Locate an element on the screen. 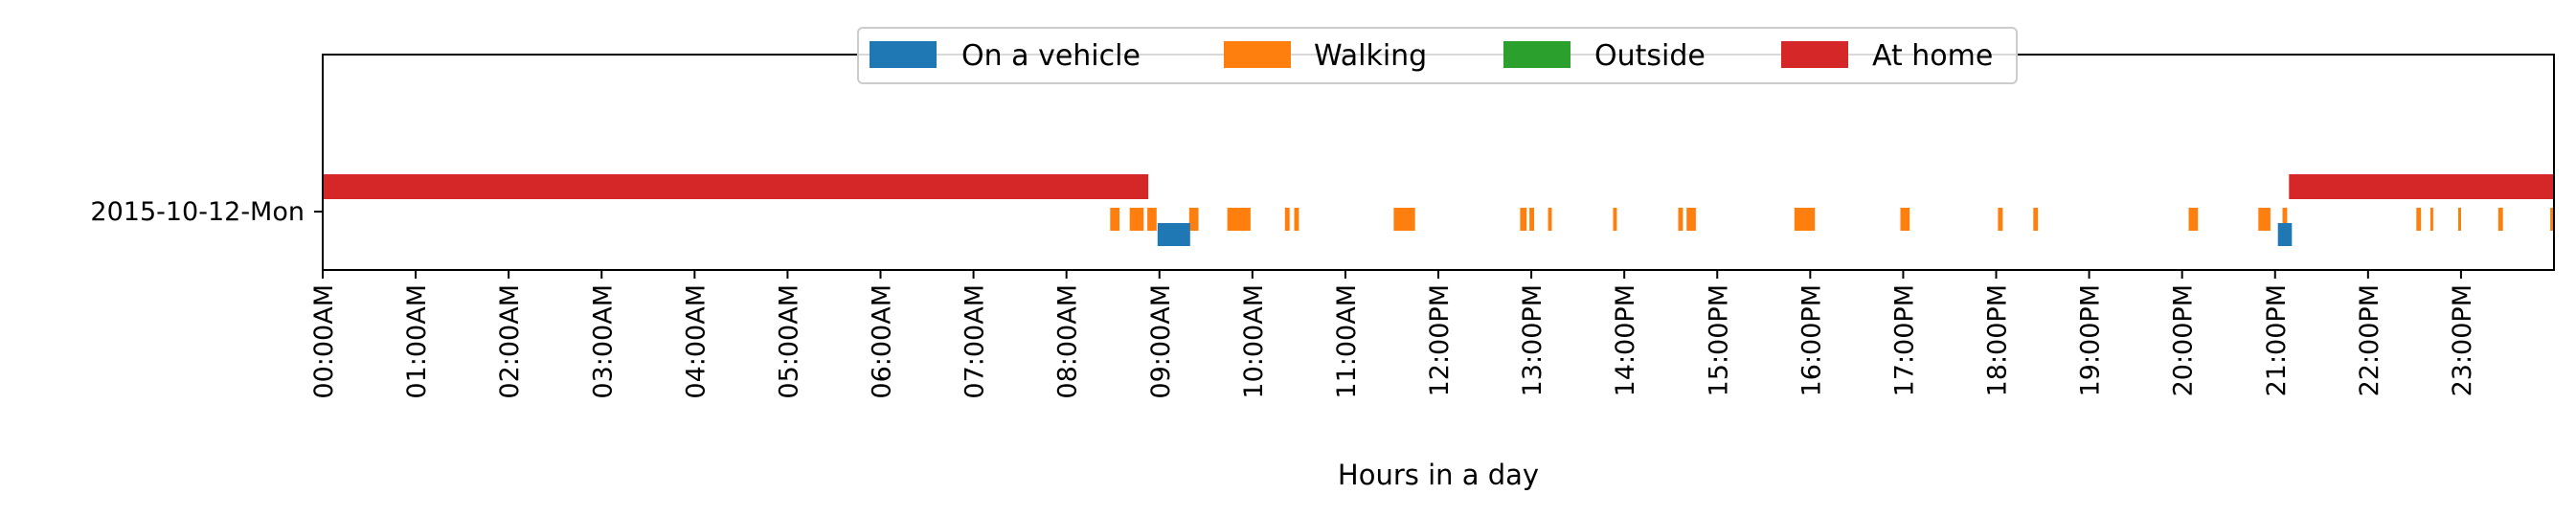  x-tick-label-11: 11:00AM is located at coordinates (1347, 341).